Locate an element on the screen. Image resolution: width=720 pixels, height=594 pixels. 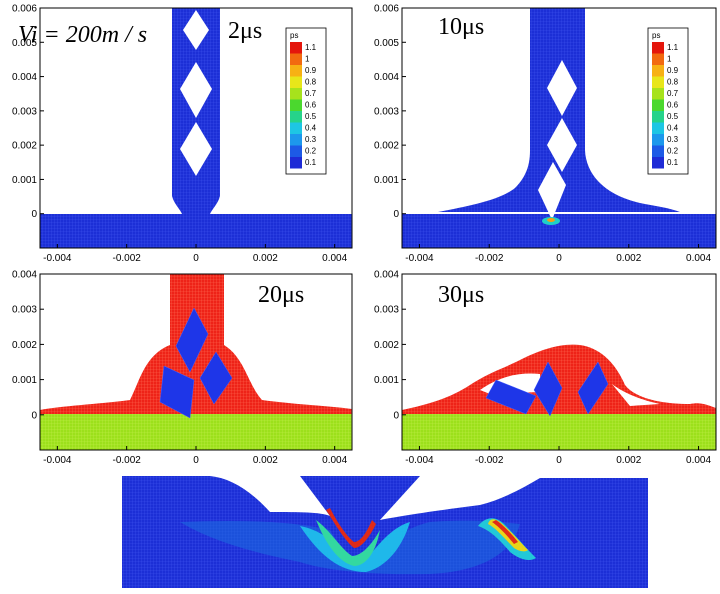
legend-label: 0.3 is located at coordinates (673, 139).